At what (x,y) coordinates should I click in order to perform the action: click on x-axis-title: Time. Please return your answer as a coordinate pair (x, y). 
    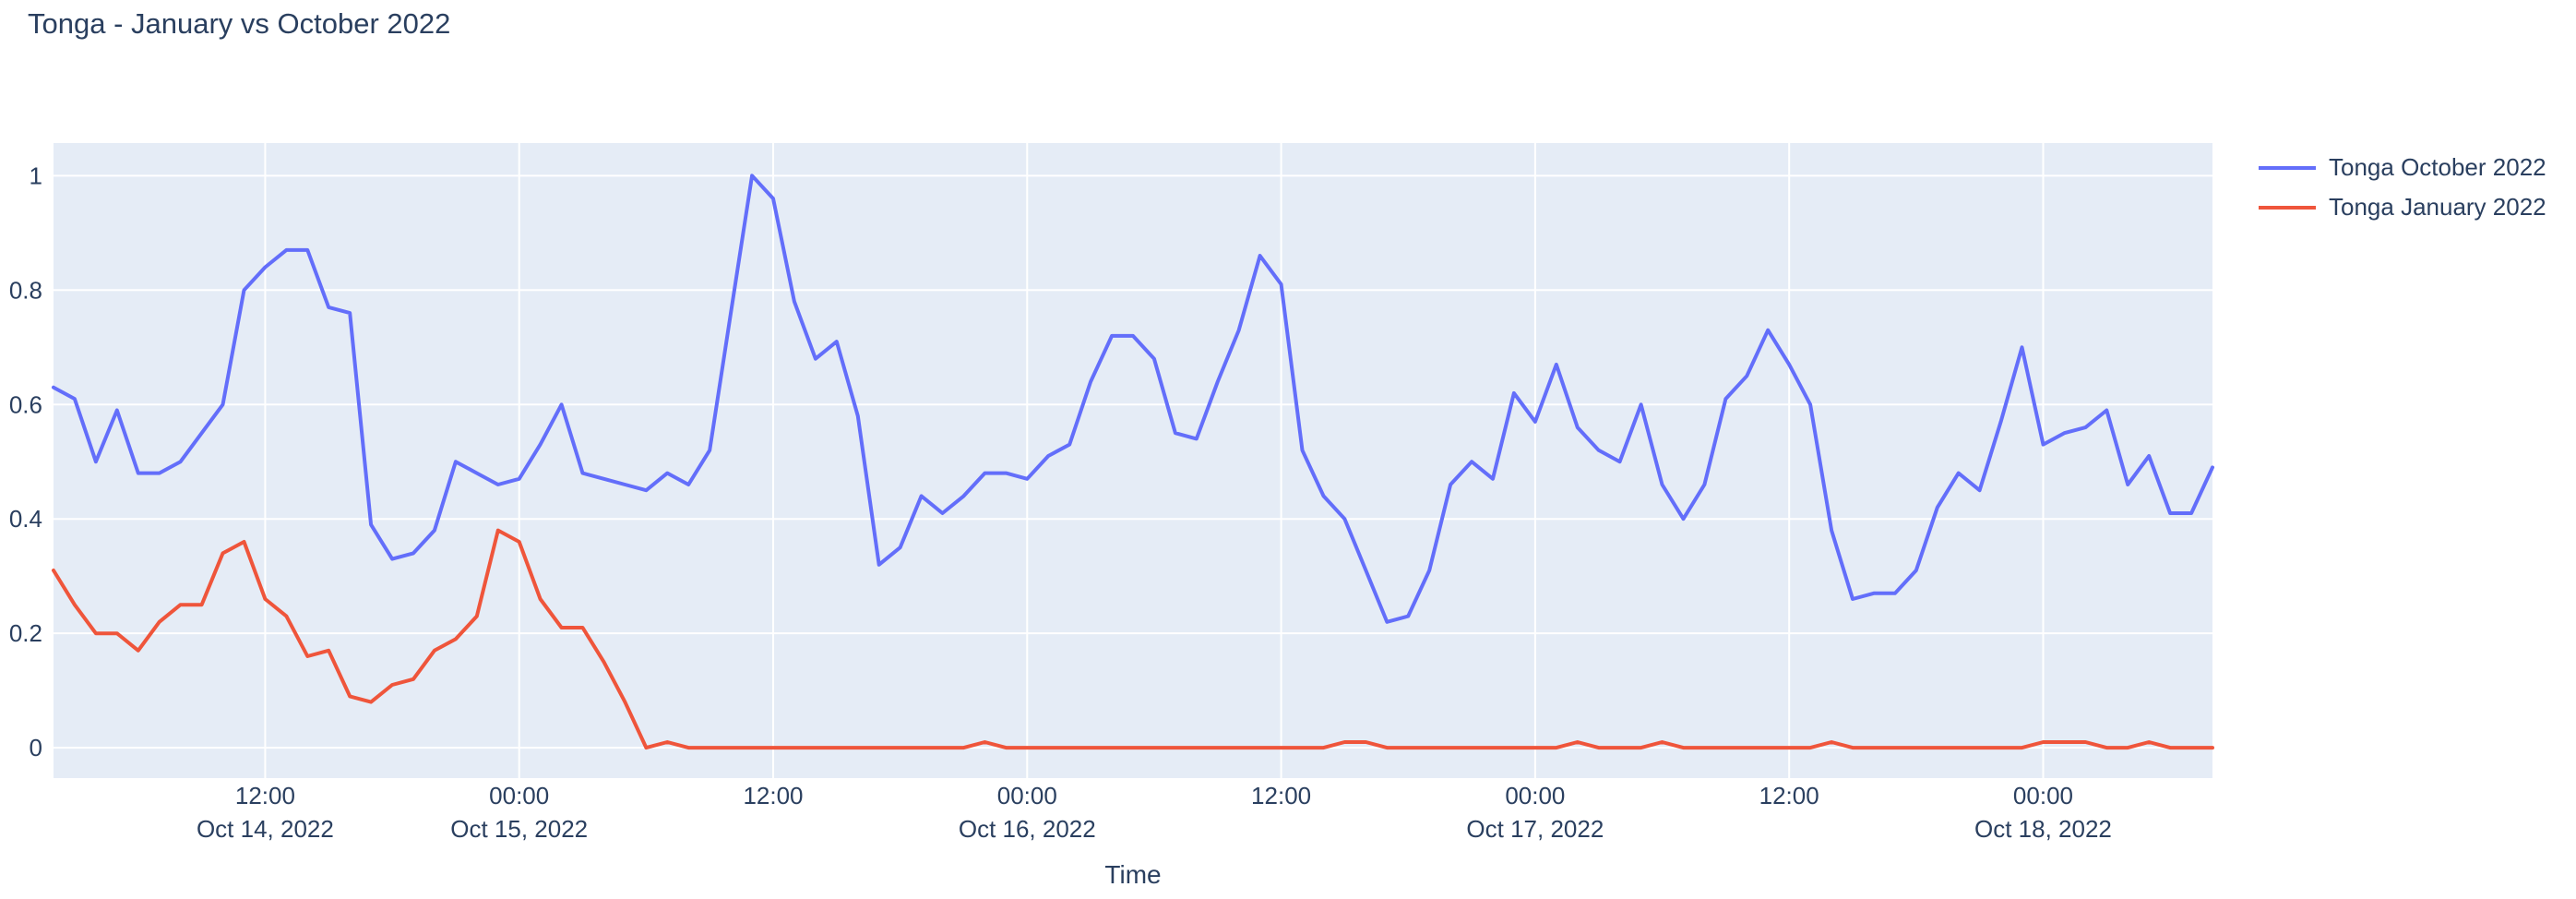
    Looking at the image, I should click on (1133, 874).